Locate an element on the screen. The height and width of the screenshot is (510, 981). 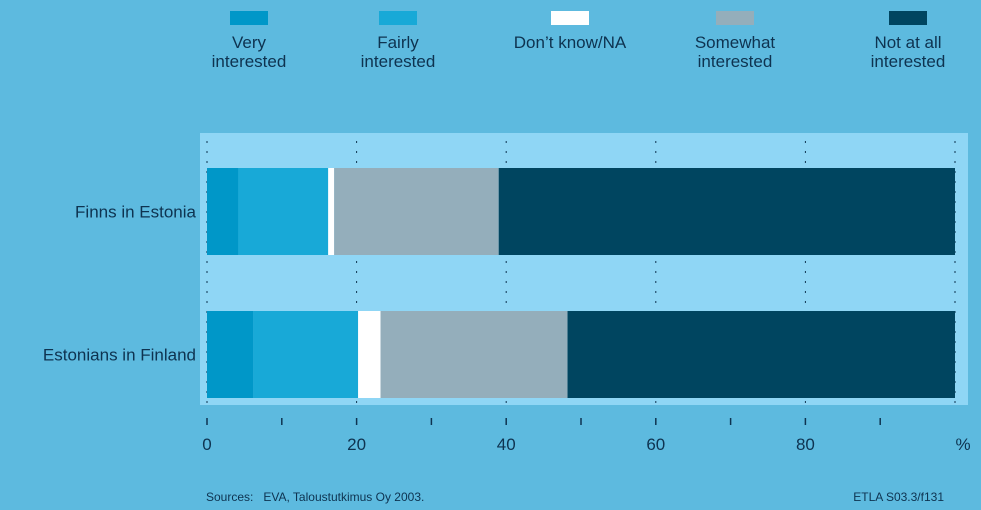
legend-item-not-at-all-interested: Not at all interested is located at coordinates (907, 41).